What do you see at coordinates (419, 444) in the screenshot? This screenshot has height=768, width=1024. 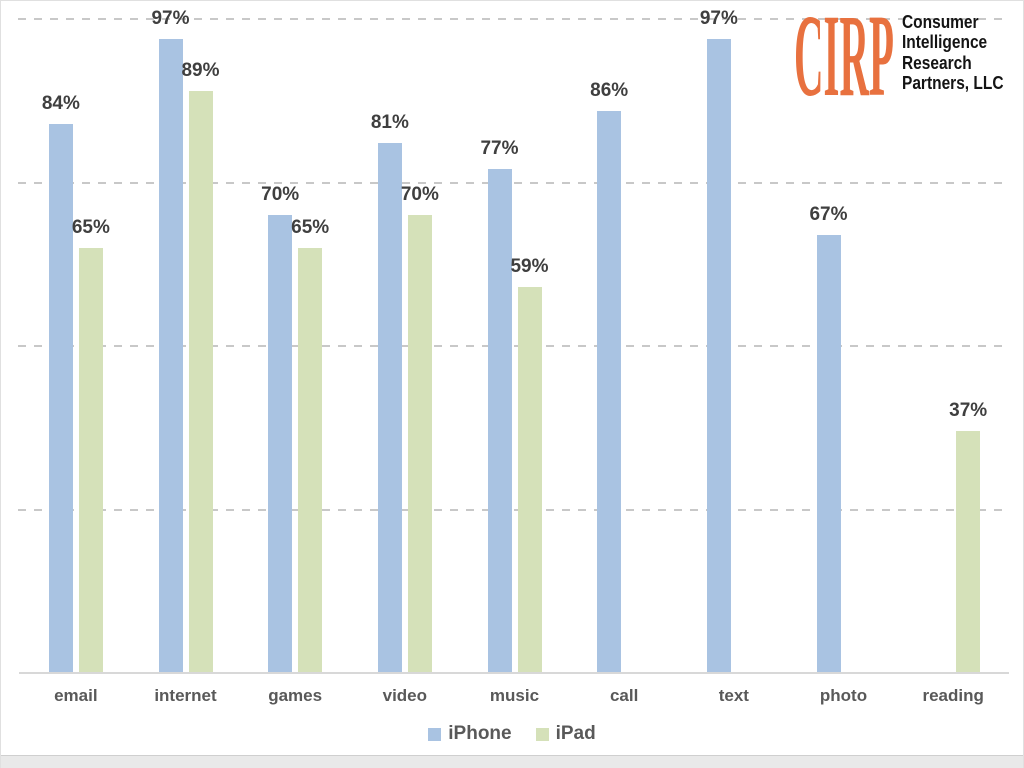 I see `bar-ipad-video` at bounding box center [419, 444].